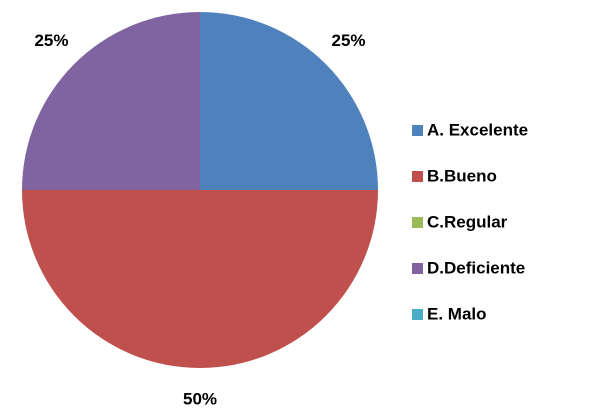 The height and width of the screenshot is (410, 589). What do you see at coordinates (467, 221) in the screenshot?
I see `legend-label: C.Regular` at bounding box center [467, 221].